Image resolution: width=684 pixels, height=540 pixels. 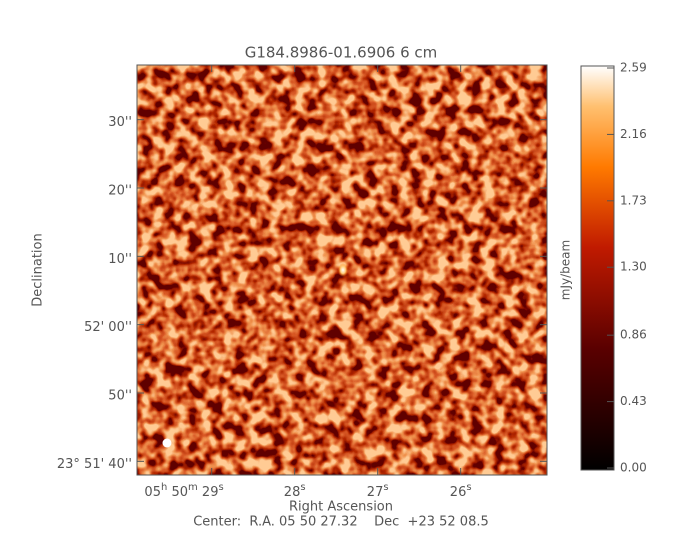 I want to click on colorbar-tick-label: 2.59, so click(x=633, y=68).